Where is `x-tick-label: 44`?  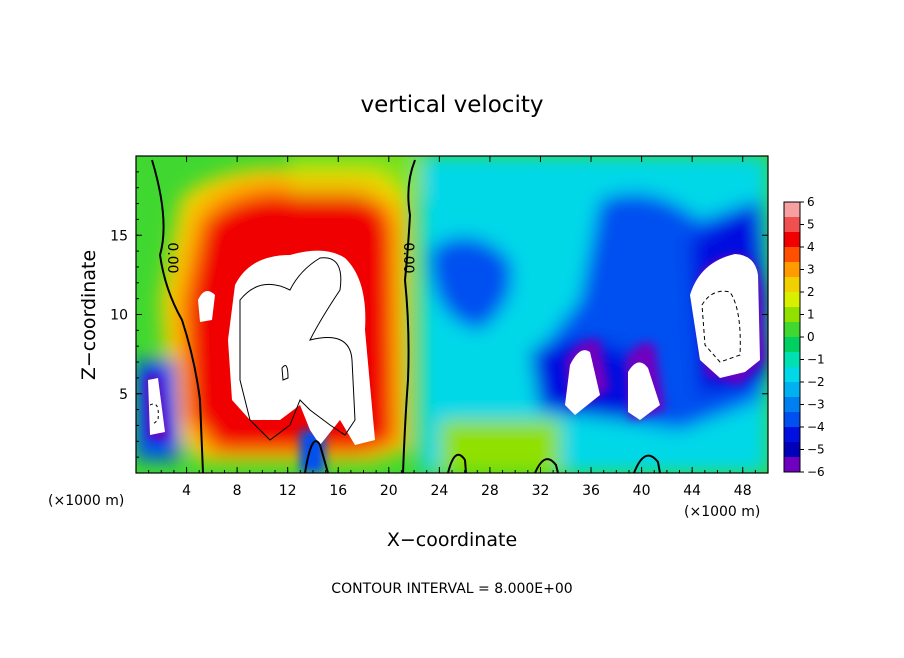
x-tick-label: 44 is located at coordinates (692, 491).